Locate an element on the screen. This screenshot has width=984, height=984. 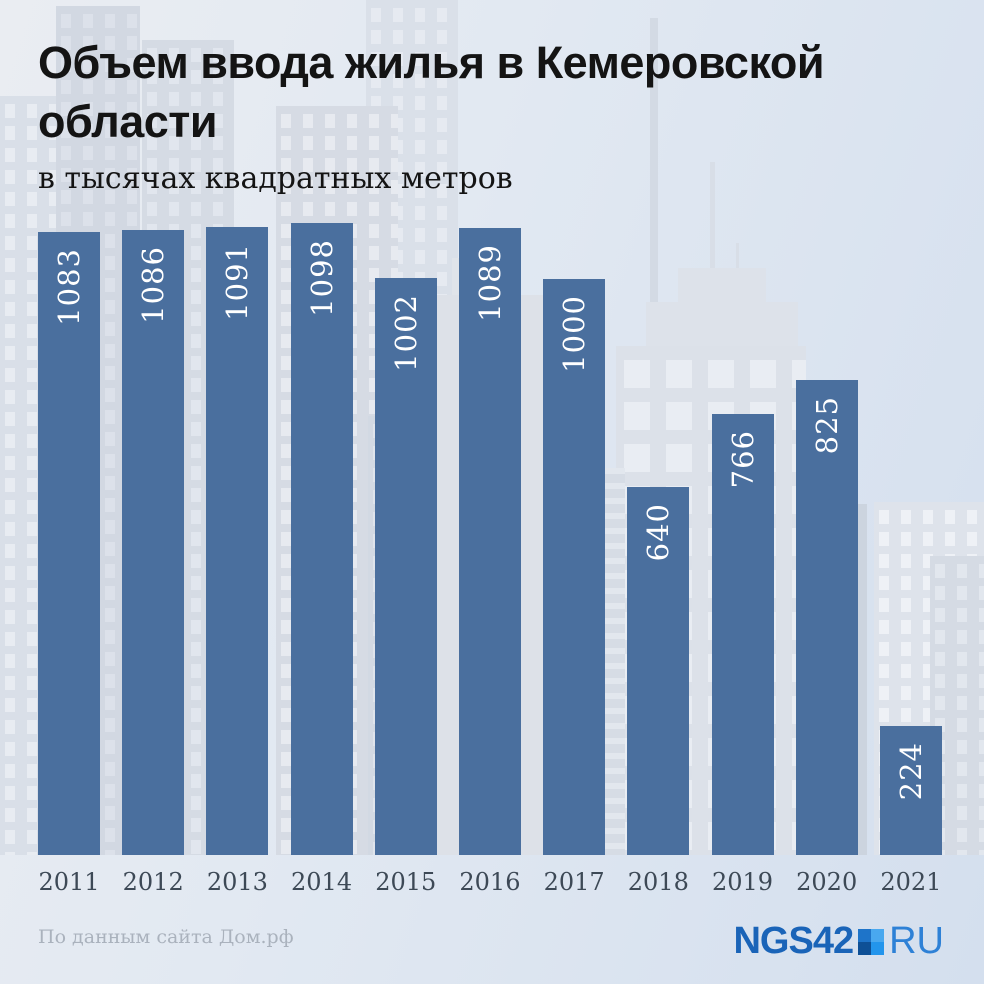
bar-value-label: 640 is located at coordinates (658, 531).